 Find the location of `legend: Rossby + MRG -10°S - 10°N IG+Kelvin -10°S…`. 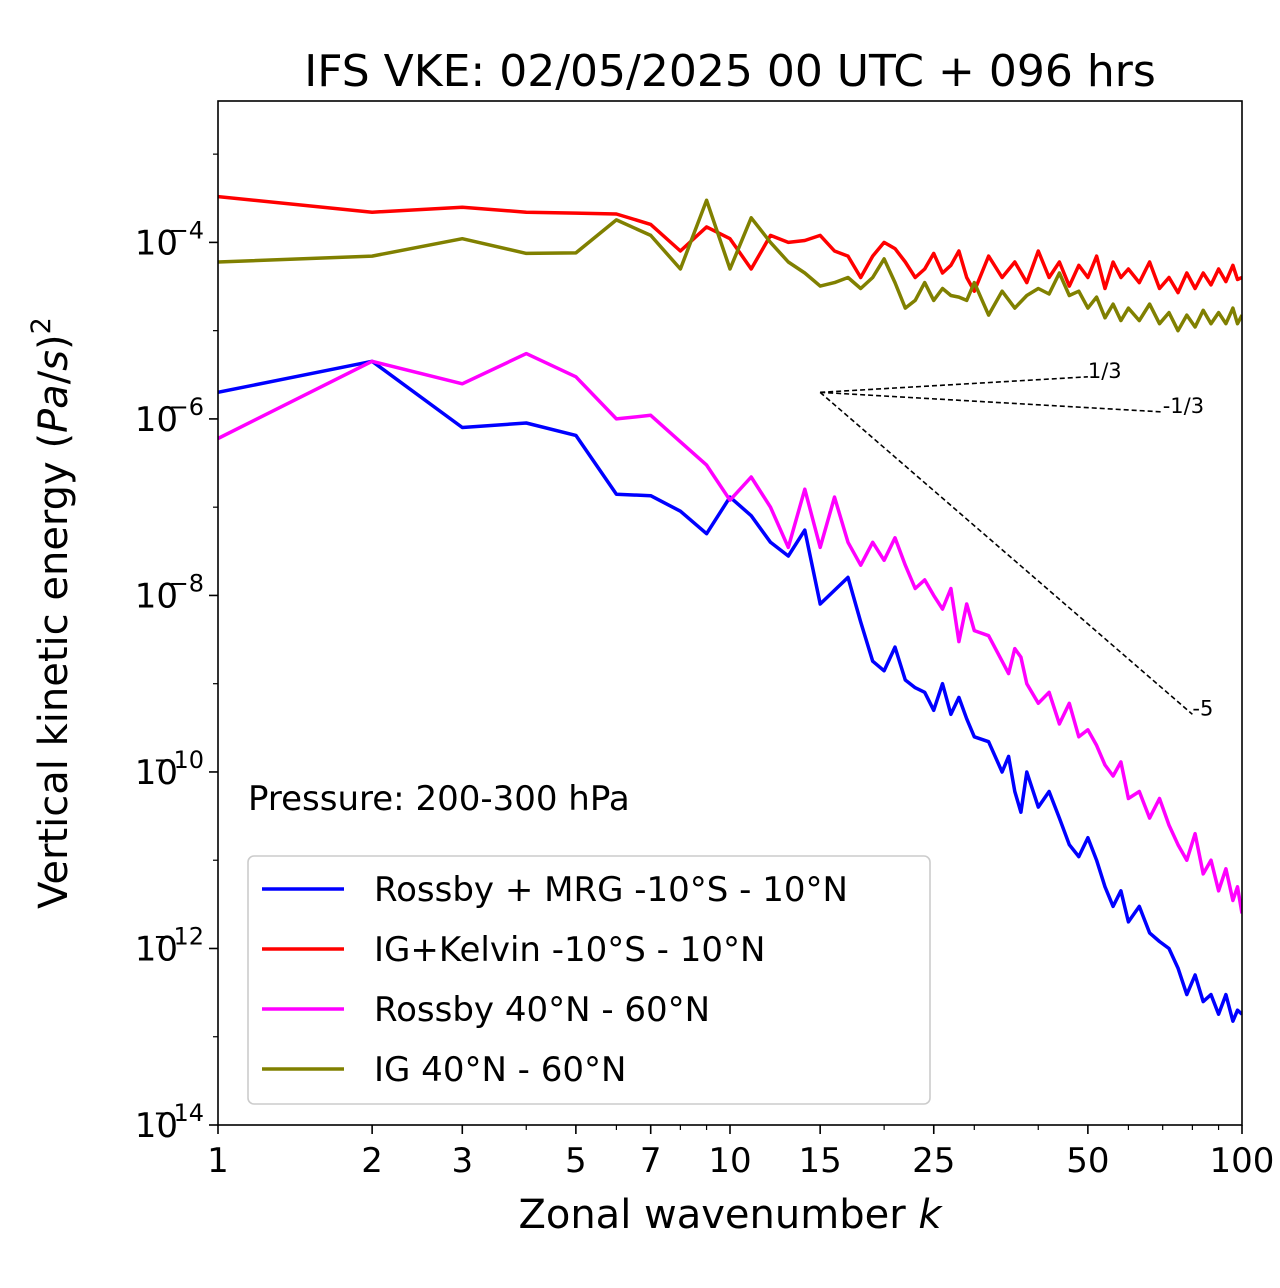

legend: Rossby + MRG -10°S - 10°N IG+Kelvin -10°S… is located at coordinates (589, 980).